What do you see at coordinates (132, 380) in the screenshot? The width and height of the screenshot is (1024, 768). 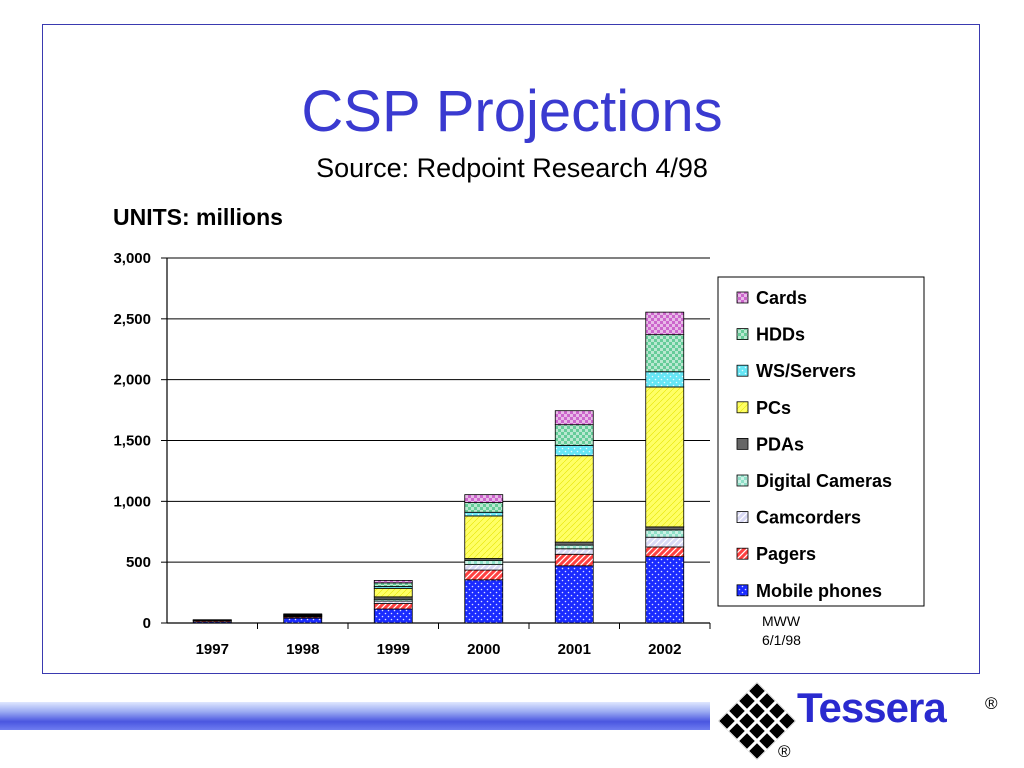 I see `y-tick-label: 2,000` at bounding box center [132, 380].